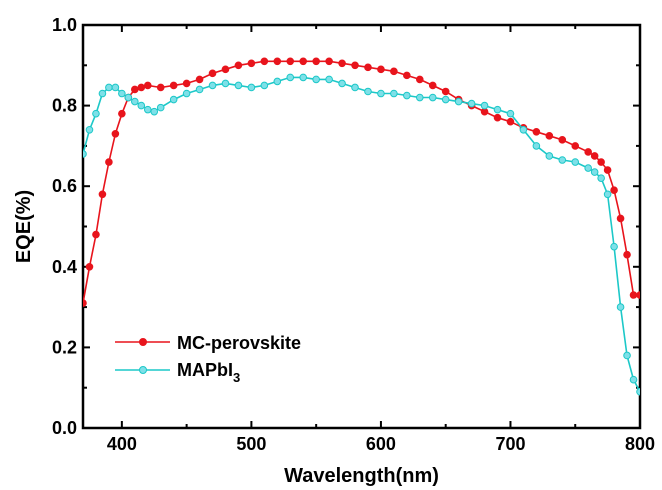 This screenshot has height=490, width=662. What do you see at coordinates (64, 428) in the screenshot?
I see `y-tick-label: 0.0` at bounding box center [64, 428].